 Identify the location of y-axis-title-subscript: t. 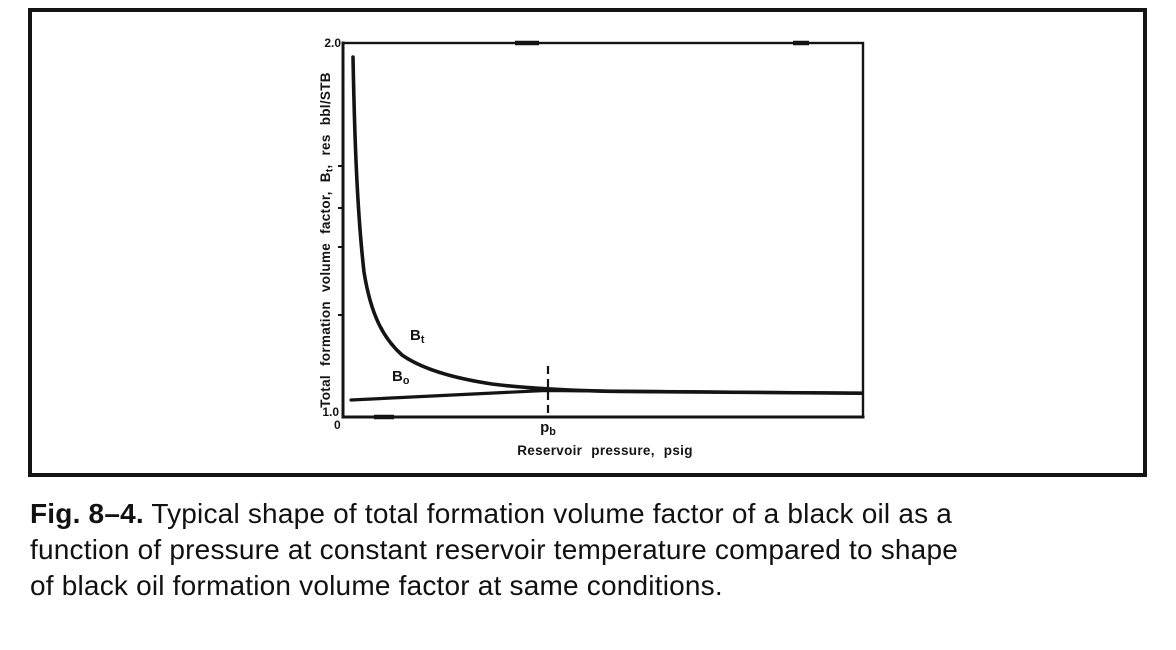
(330, 170).